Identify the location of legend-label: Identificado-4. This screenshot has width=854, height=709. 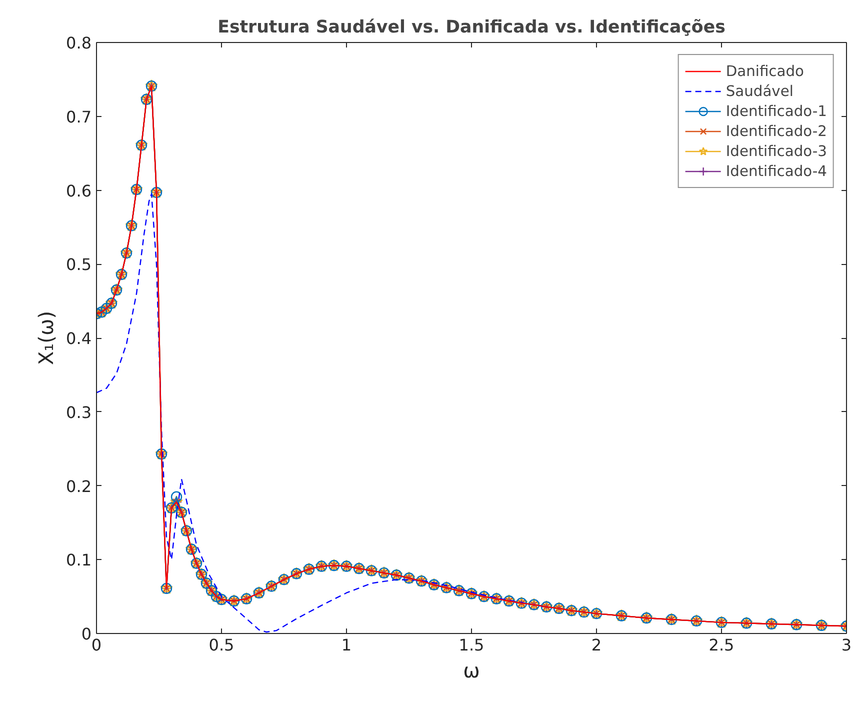
(776, 171).